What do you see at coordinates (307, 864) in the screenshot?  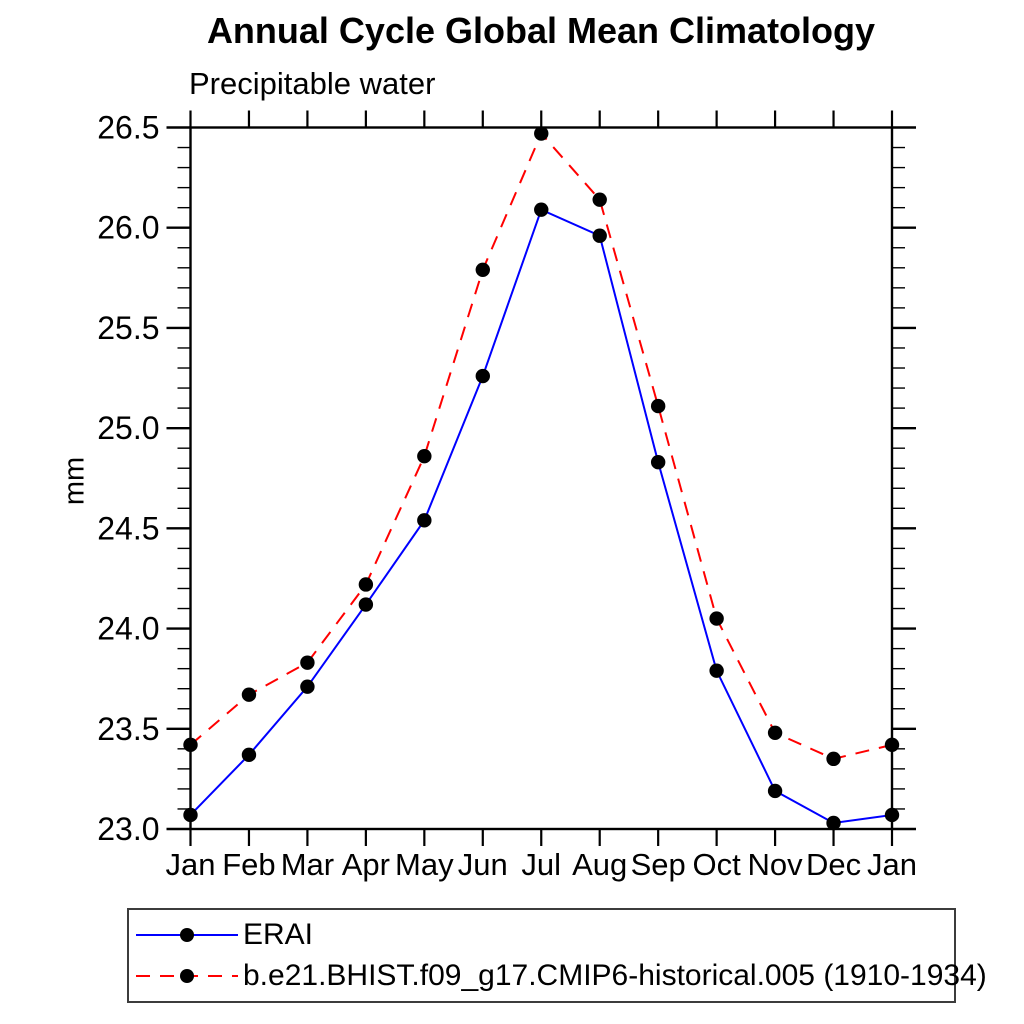 I see `x-tick-label: Mar` at bounding box center [307, 864].